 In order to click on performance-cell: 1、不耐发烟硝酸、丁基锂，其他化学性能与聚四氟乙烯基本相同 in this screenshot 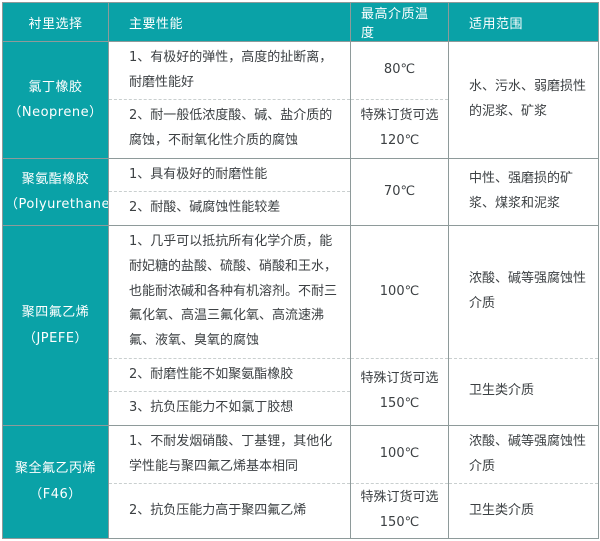, I will do `click(229, 454)`.